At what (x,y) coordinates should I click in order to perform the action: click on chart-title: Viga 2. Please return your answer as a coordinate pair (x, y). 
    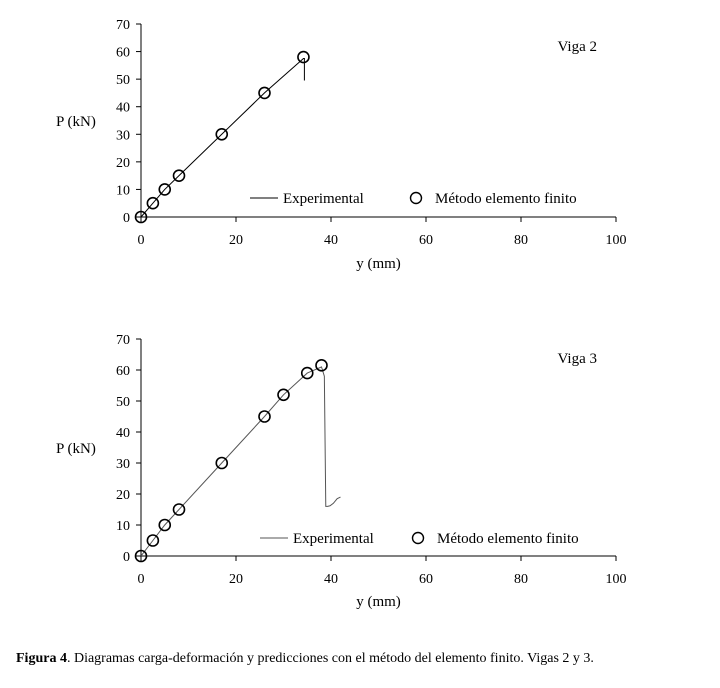
    Looking at the image, I should click on (577, 47).